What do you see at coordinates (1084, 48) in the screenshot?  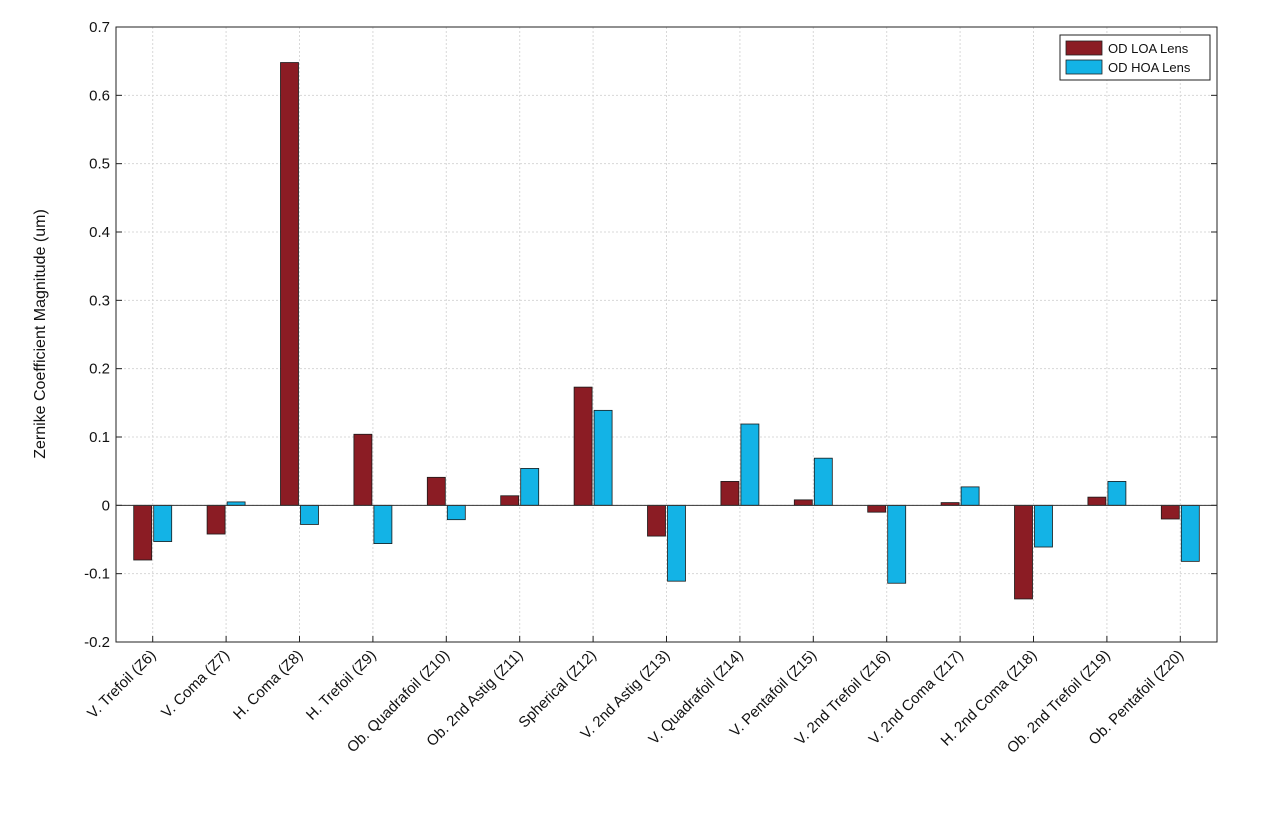 I see `legend-swatch-loa` at bounding box center [1084, 48].